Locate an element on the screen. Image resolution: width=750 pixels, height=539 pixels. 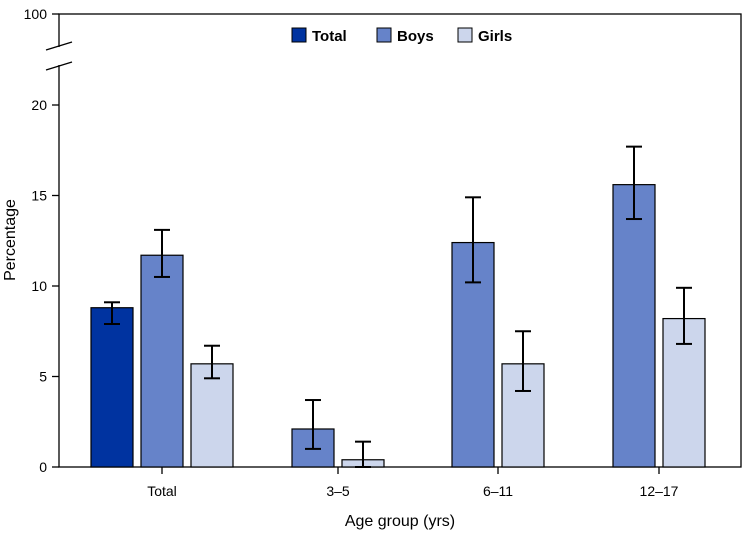
legend-label-boys: Boys is located at coordinates (415, 36).